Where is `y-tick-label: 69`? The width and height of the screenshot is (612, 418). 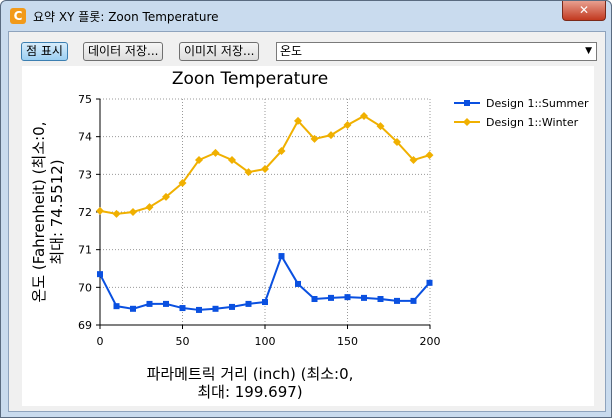
y-tick-label: 69 is located at coordinates (85, 325).